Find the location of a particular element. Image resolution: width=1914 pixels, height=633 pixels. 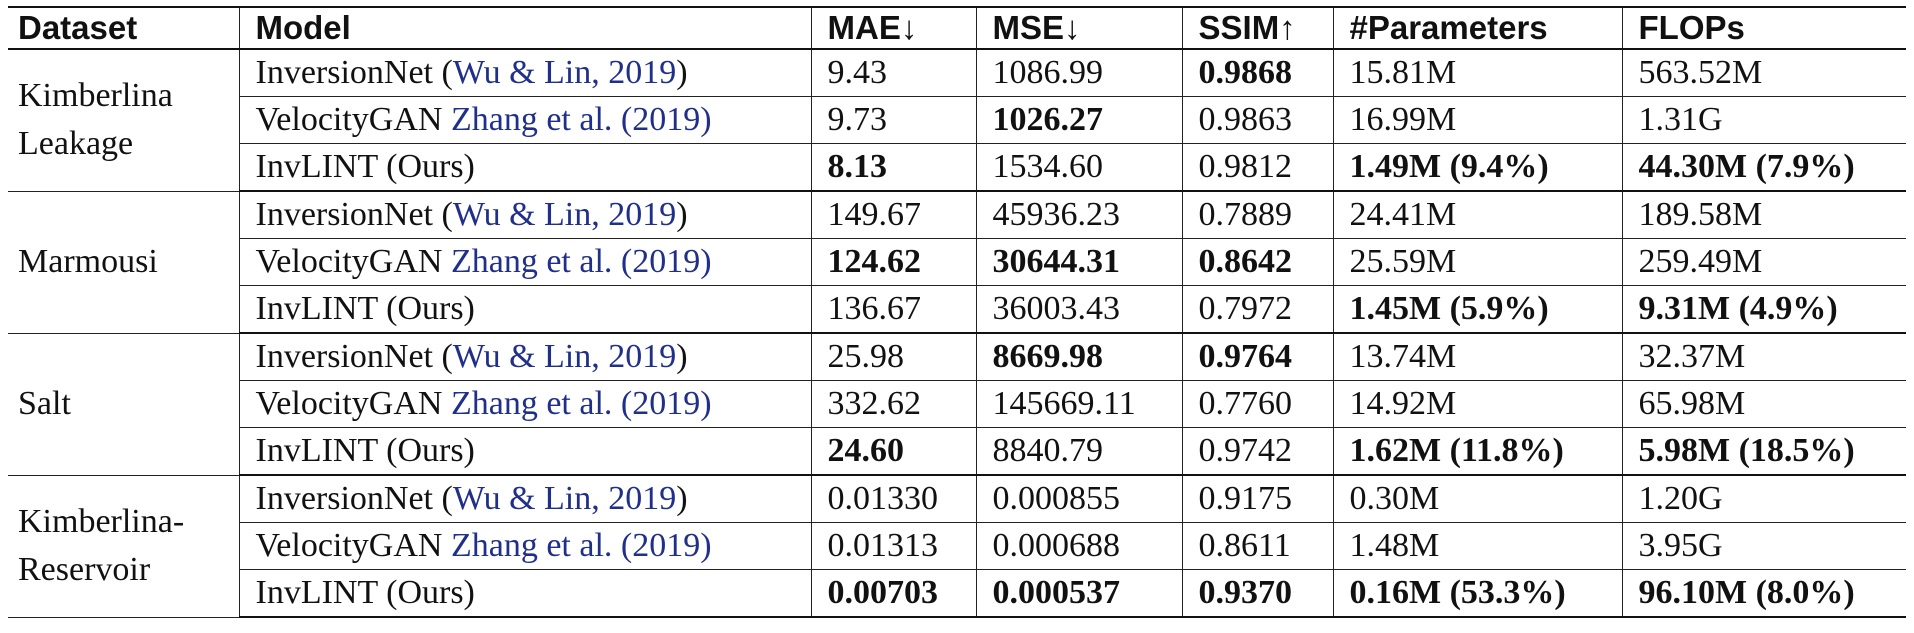

header-mae: MAE↓ is located at coordinates (893, 28).